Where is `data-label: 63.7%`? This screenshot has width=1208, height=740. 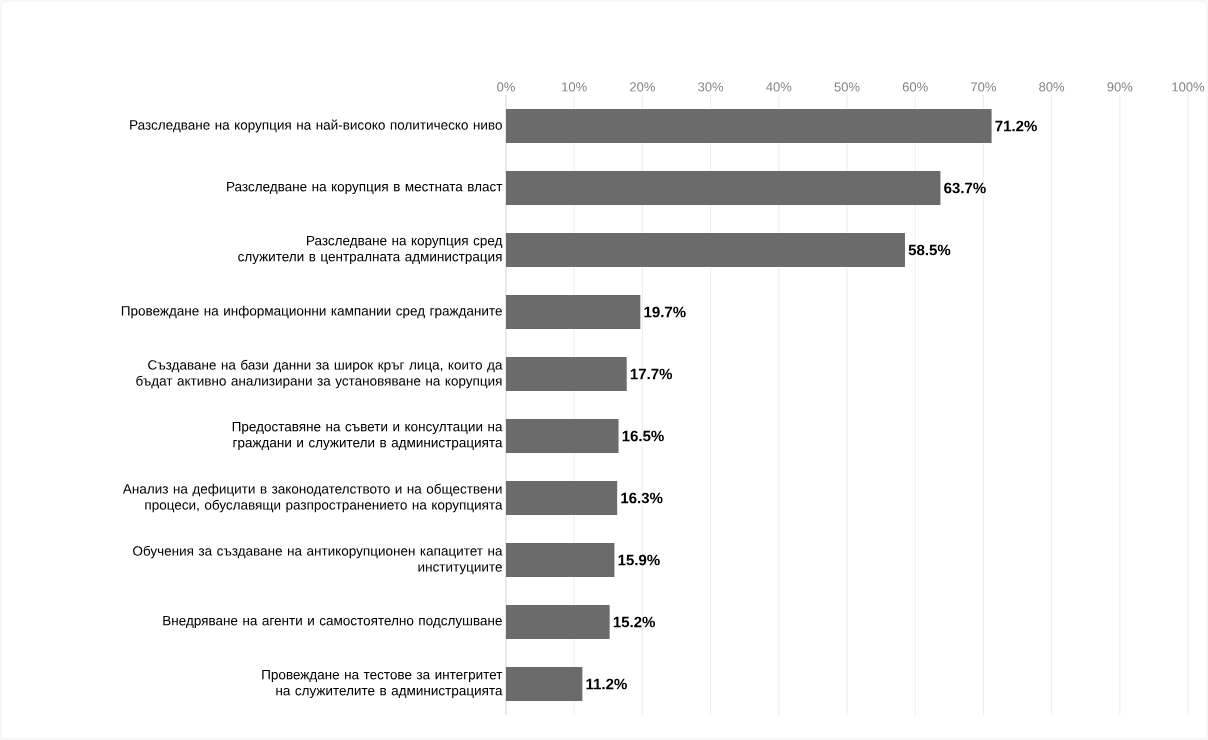 data-label: 63.7% is located at coordinates (965, 188).